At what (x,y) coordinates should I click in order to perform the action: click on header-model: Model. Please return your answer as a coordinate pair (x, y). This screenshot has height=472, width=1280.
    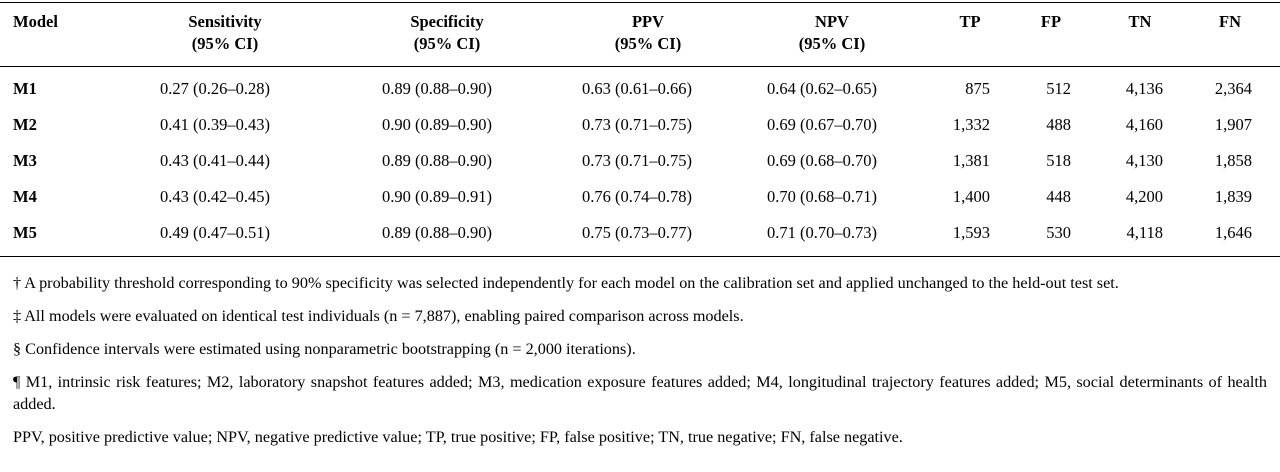
    Looking at the image, I should click on (35, 22).